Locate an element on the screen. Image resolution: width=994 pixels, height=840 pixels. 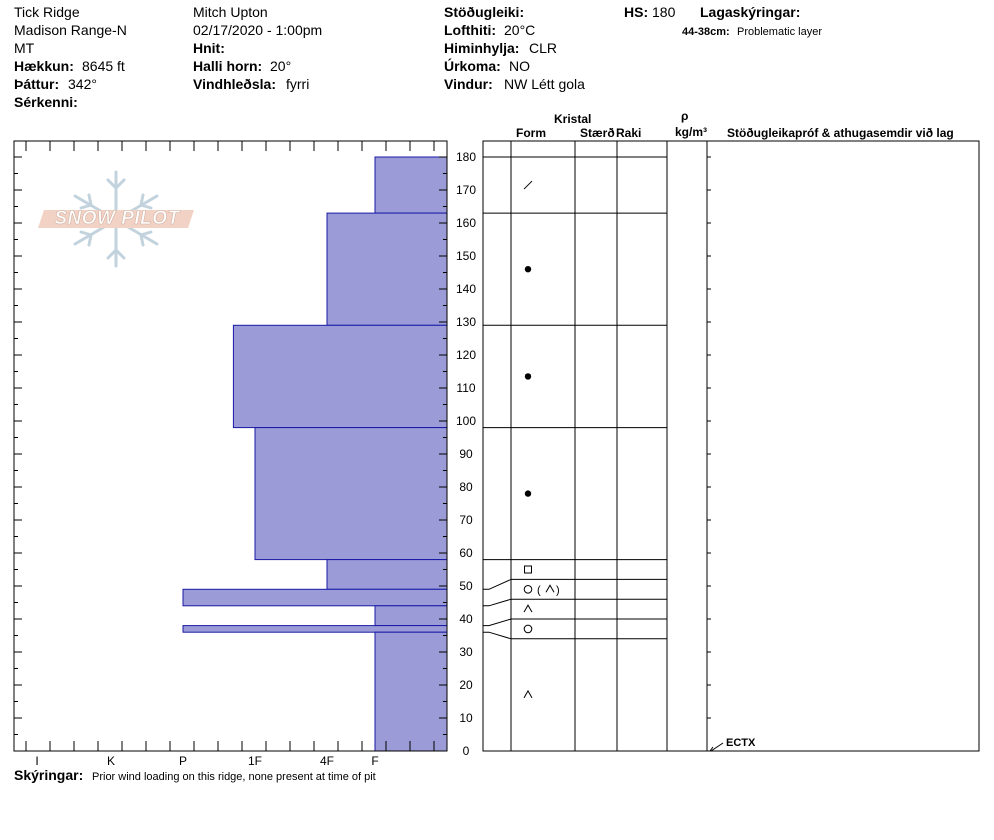
wind-loading-value: fyrri is located at coordinates (298, 84).